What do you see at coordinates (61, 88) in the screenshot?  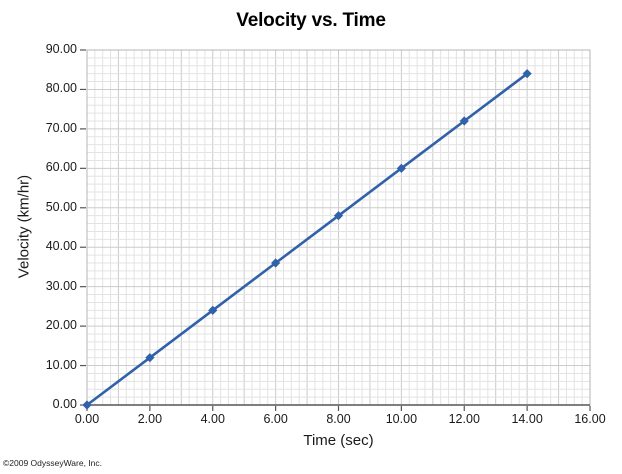 I see `y-tick-label: 80.00` at bounding box center [61, 88].